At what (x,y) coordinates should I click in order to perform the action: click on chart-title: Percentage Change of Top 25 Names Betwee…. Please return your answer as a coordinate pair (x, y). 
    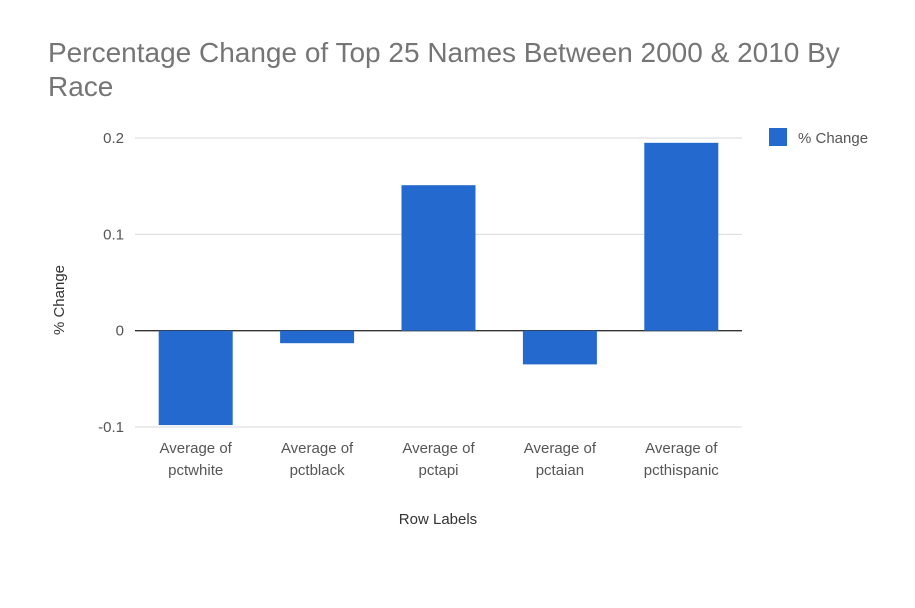
    Looking at the image, I should click on (444, 69).